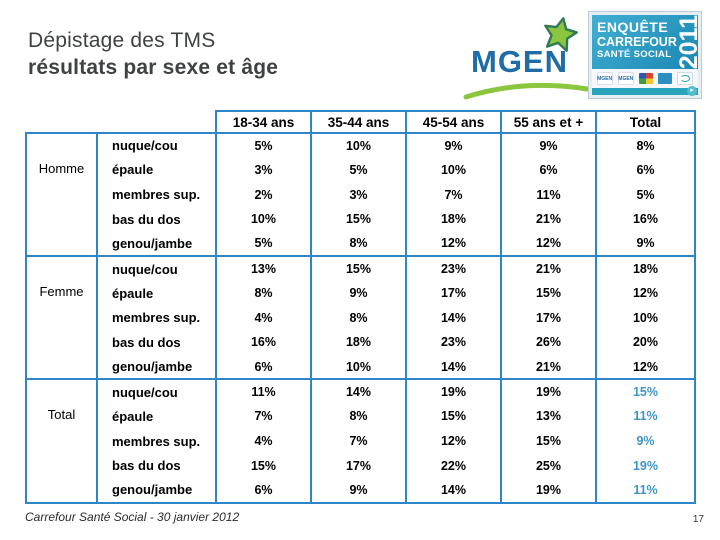 The width and height of the screenshot is (720, 540). I want to click on column-header-45-54: 45-54 ans, so click(453, 122).